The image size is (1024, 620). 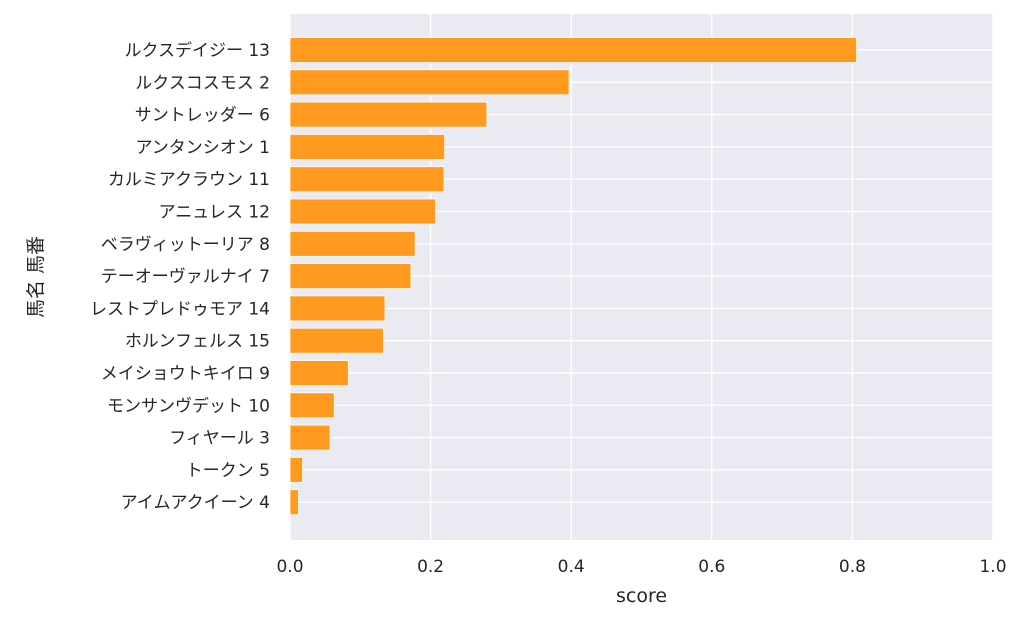 I want to click on y-tick-label: ルクスデイジー 13, so click(x=197, y=50).